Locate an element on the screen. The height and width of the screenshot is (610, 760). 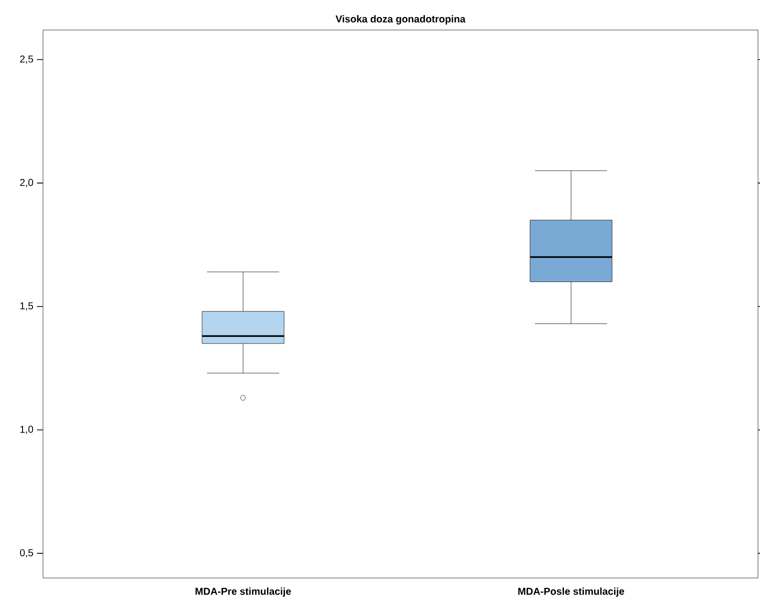
y-tick-label: 1,5 is located at coordinates (27, 306).